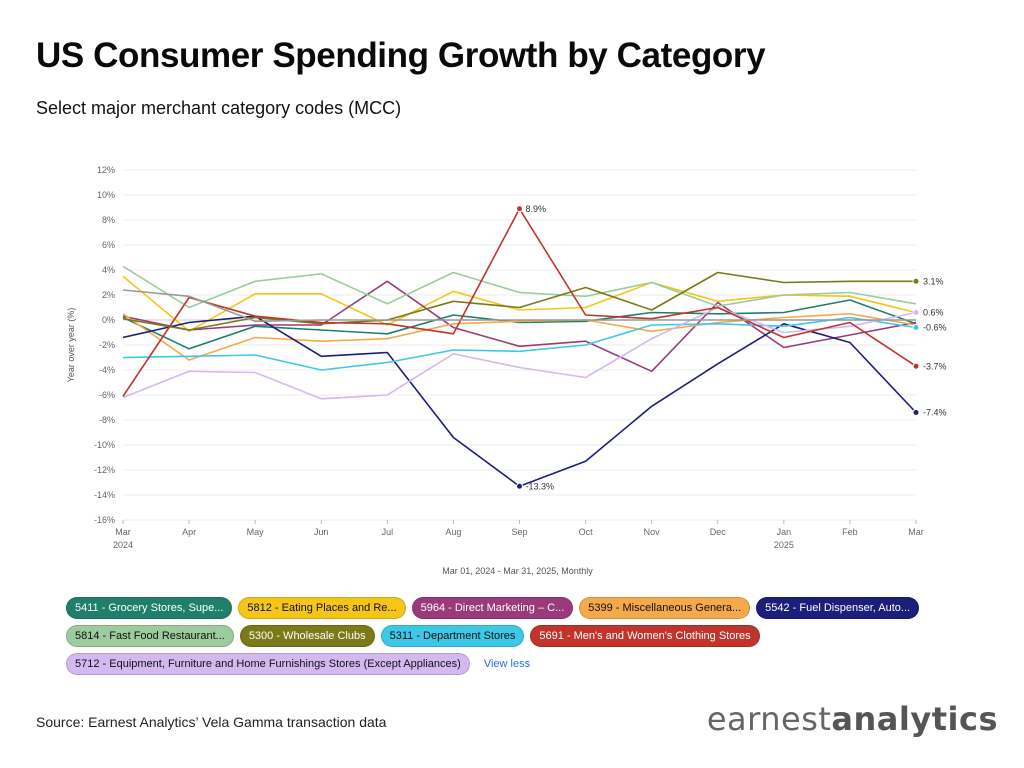 Image resolution: width=1024 pixels, height=768 pixels. What do you see at coordinates (453, 532) in the screenshot?
I see `x-tick-label: Aug` at bounding box center [453, 532].